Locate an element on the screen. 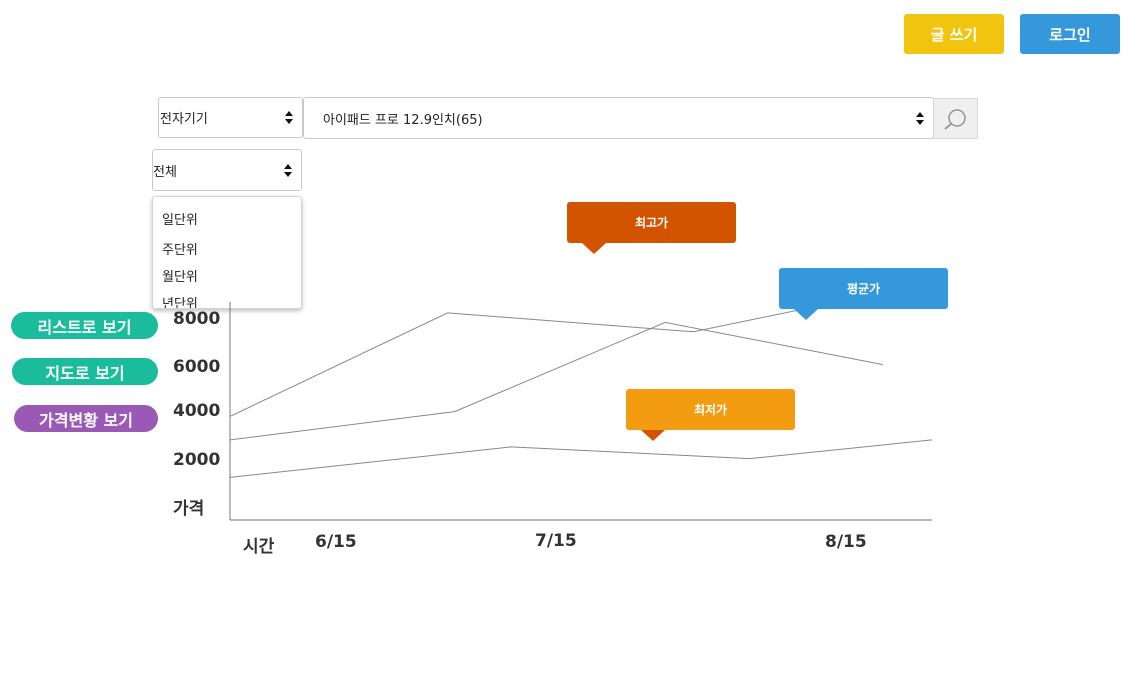 The width and height of the screenshot is (1144, 681). y-tick-label: 2000 is located at coordinates (197, 460).